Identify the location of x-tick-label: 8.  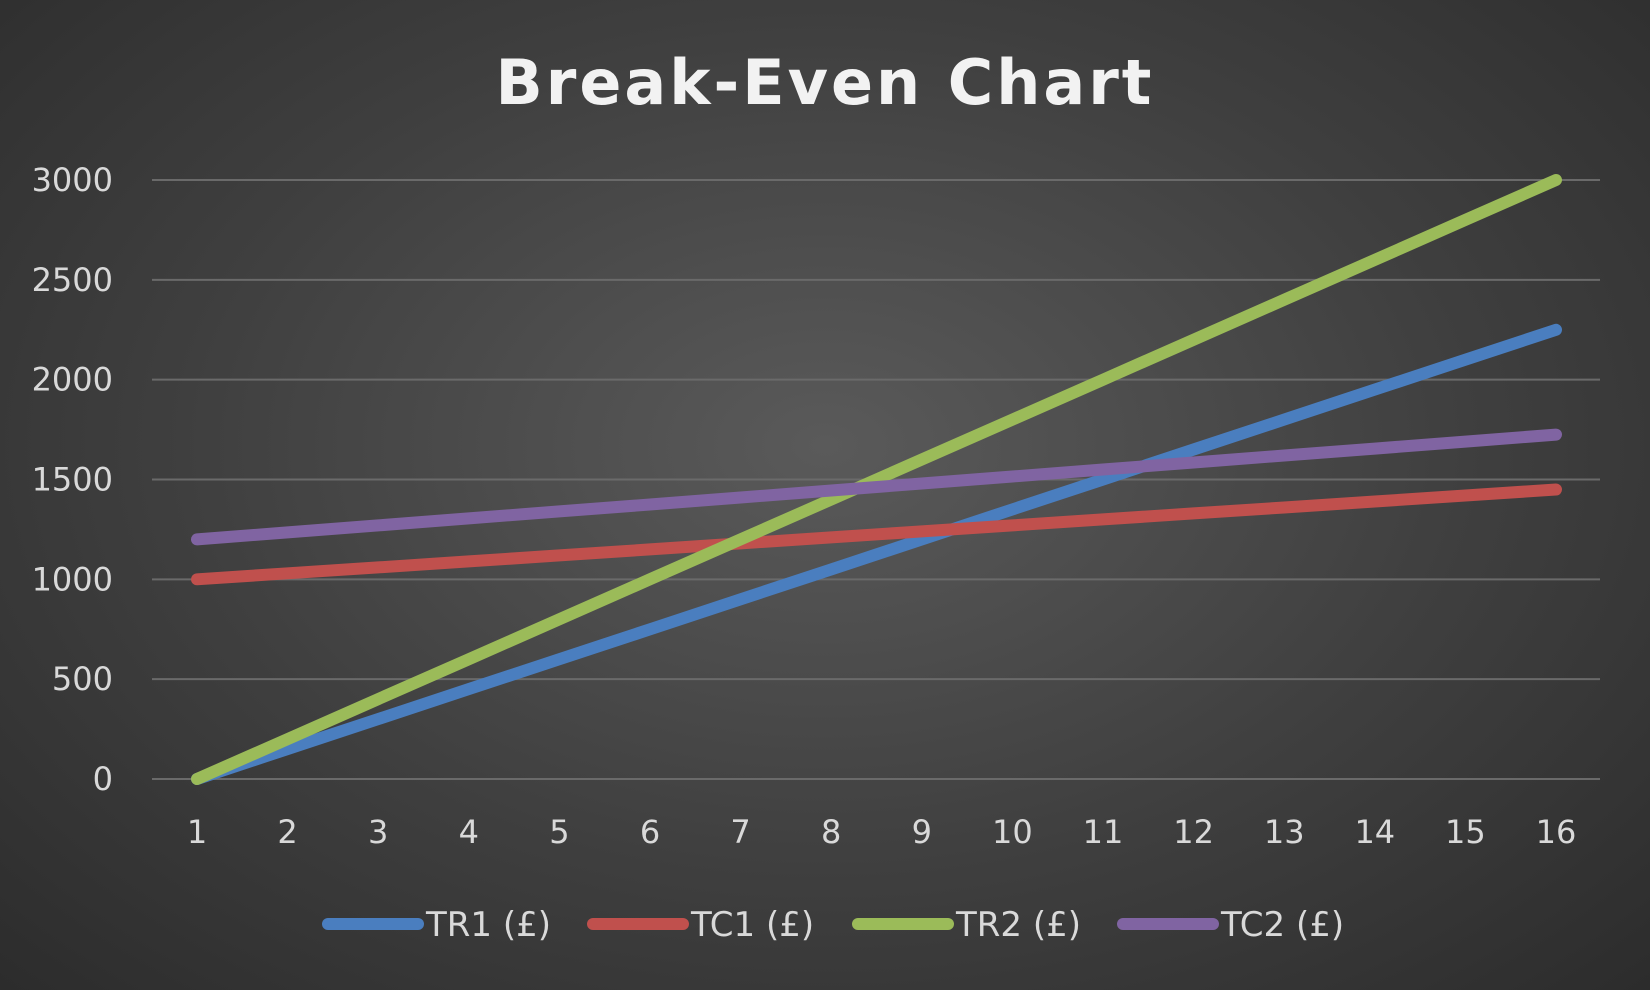
(831, 832).